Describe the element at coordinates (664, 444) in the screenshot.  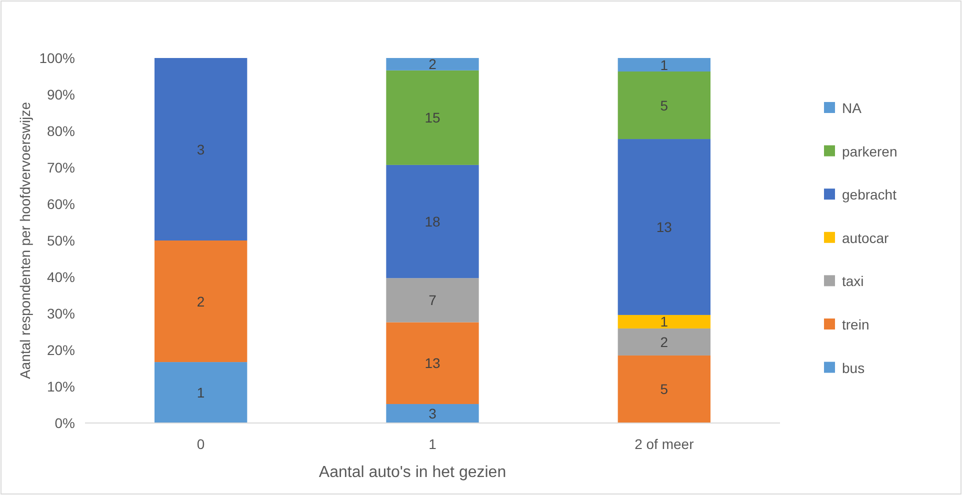
I see `x-tick-label: 2 of meer` at that location.